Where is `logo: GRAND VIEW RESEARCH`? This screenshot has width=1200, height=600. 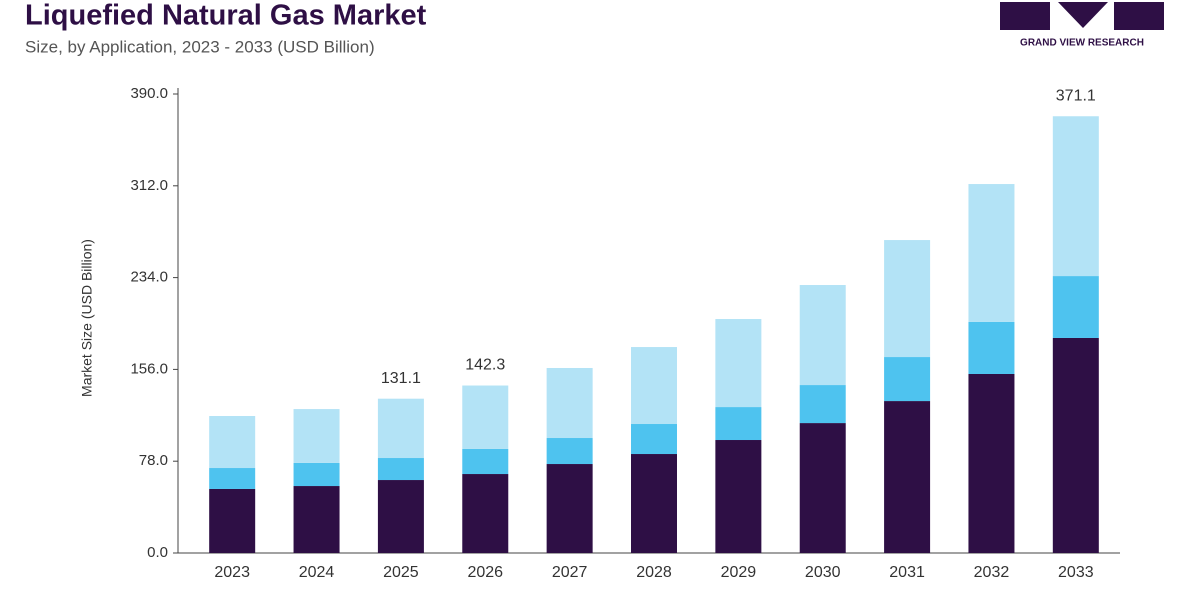 logo: GRAND VIEW RESEARCH is located at coordinates (1082, 25).